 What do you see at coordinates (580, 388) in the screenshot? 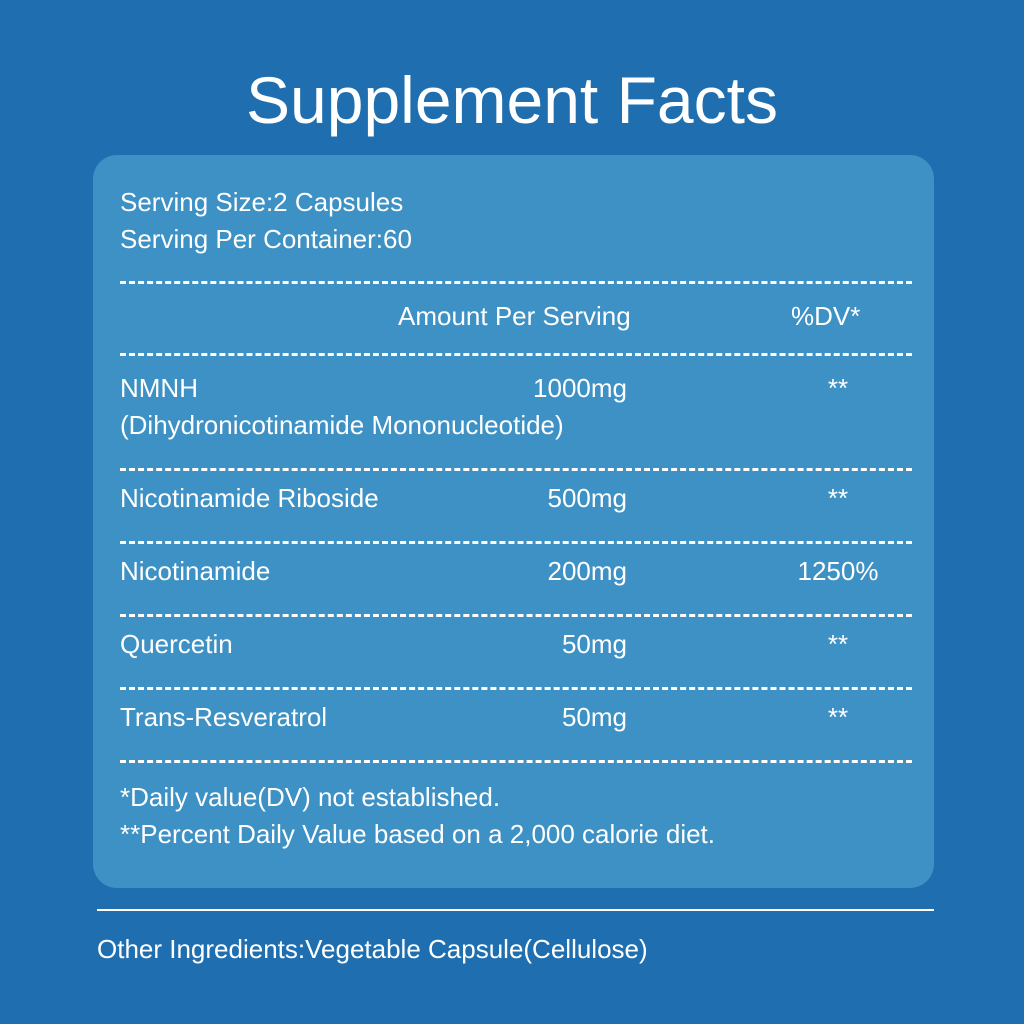
I see `ingredient-amount: 1000mg` at bounding box center [580, 388].